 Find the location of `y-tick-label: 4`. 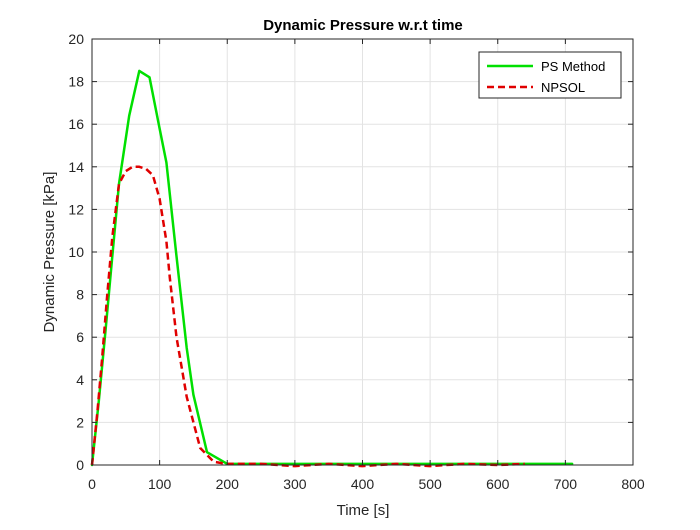

y-tick-label: 4 is located at coordinates (80, 380).